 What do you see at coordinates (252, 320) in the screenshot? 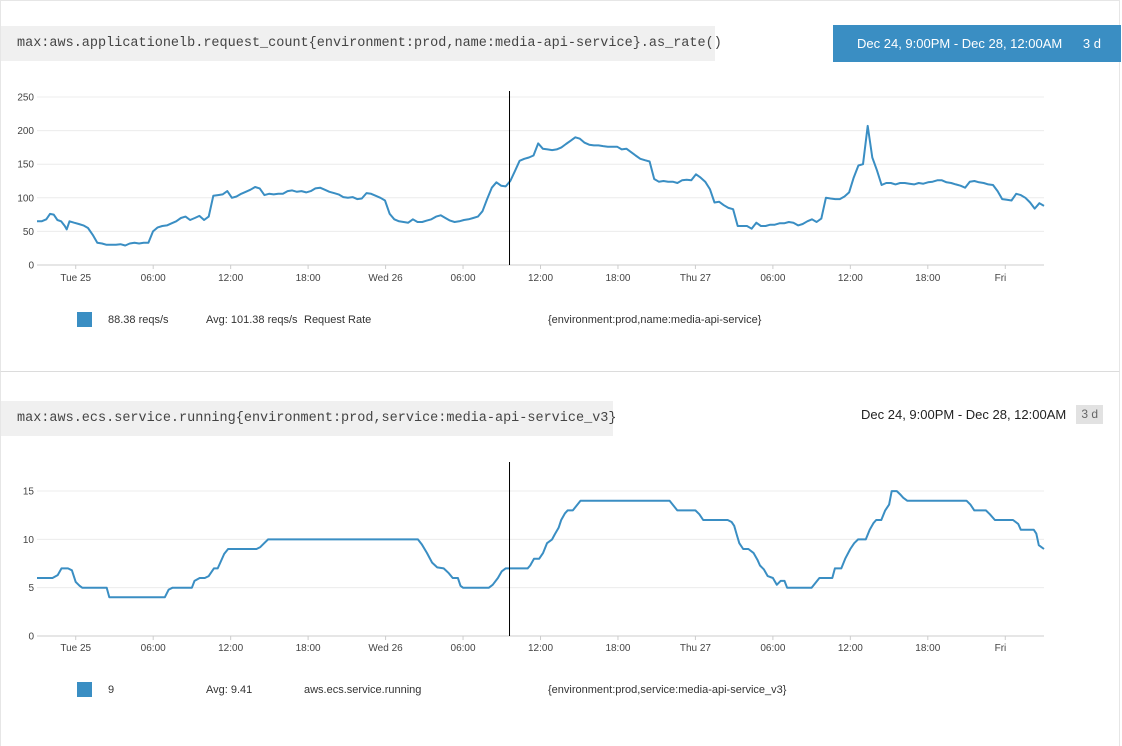
I see `legend-average: Avg: 101.38 reqs/s` at bounding box center [252, 320].